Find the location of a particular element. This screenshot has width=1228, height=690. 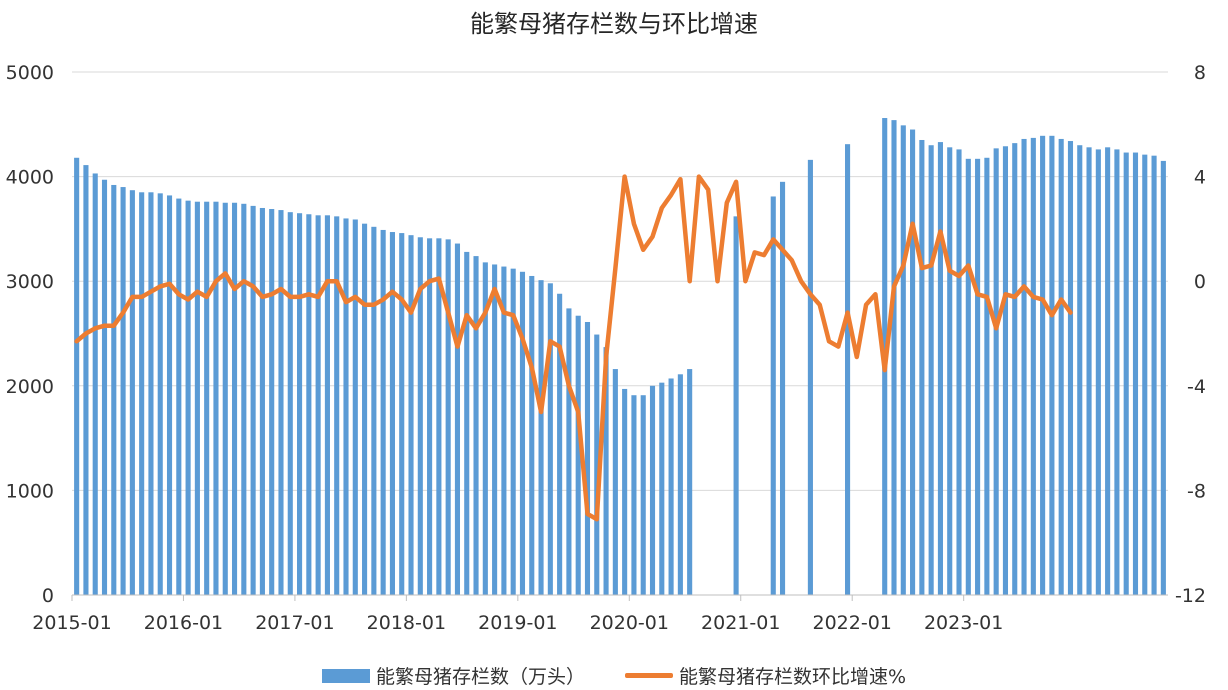

x-tick-label: 2023-01 is located at coordinates (963, 623).